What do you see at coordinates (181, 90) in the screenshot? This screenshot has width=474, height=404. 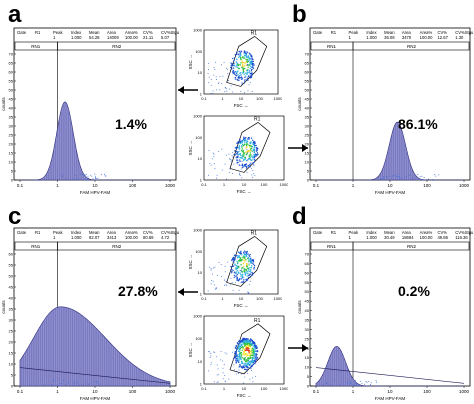 I see `arrow-a-head` at bounding box center [181, 90].